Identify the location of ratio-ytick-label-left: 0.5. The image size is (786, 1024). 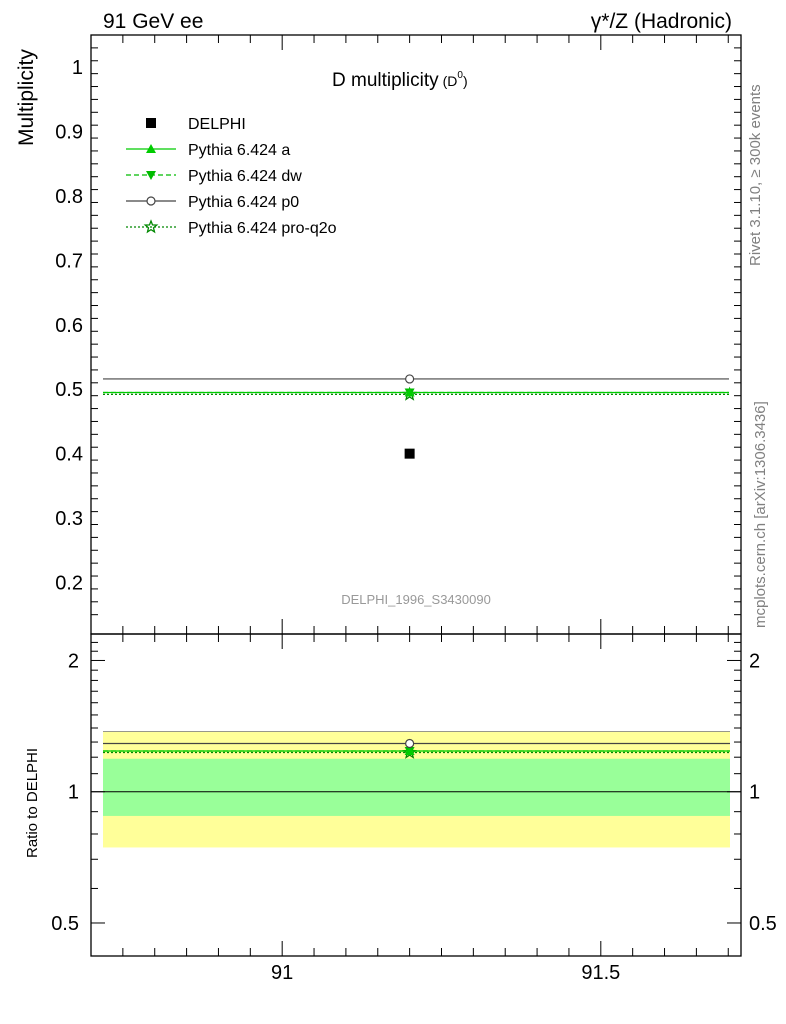
(65, 924).